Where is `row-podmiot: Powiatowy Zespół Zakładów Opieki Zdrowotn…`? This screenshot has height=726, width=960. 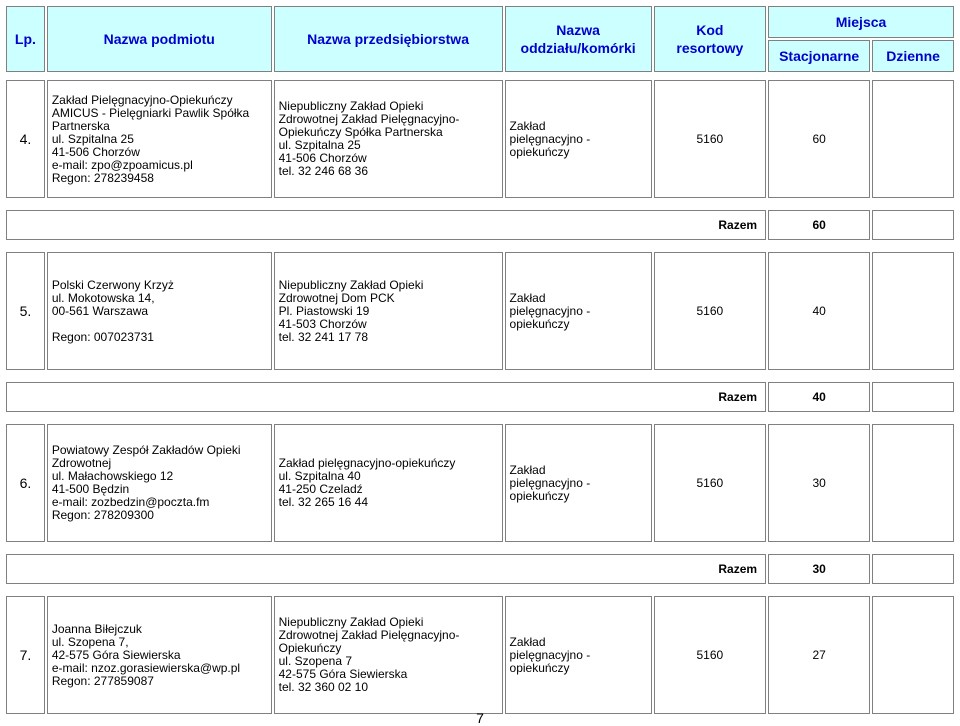 row-podmiot: Powiatowy Zespół Zakładów Opieki Zdrowotn… is located at coordinates (159, 483).